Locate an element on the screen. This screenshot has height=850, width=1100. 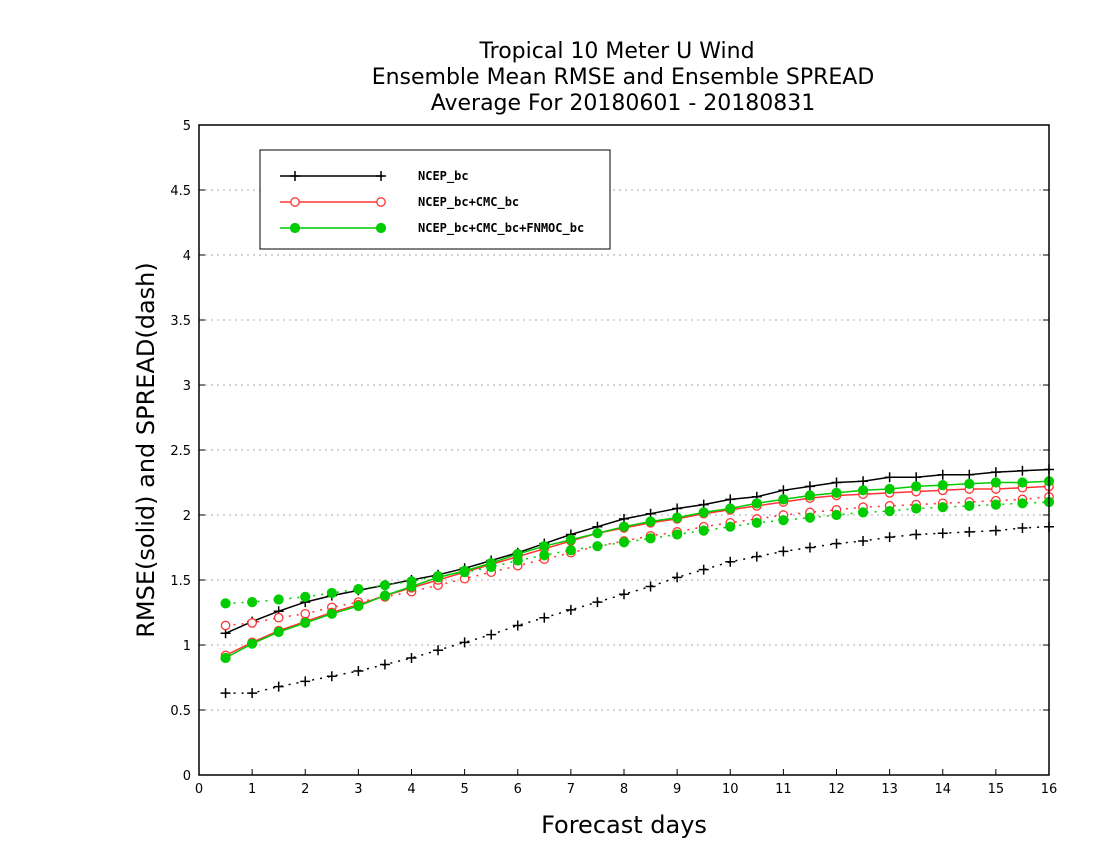
y-tick-label-6: 3 is located at coordinates (187, 386).